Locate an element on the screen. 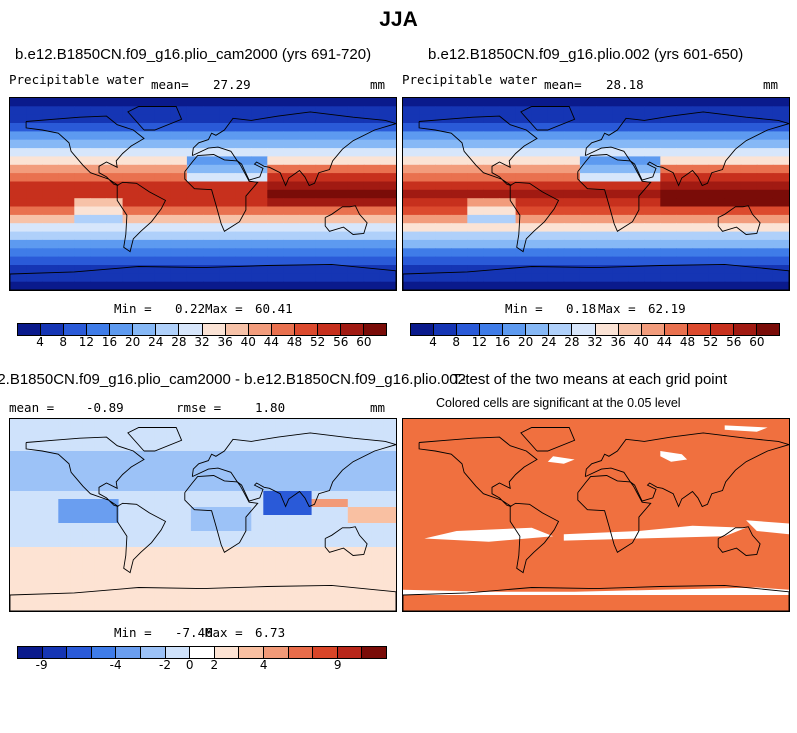 The image size is (797, 733). cbt2-label: 36 is located at coordinates (618, 342).